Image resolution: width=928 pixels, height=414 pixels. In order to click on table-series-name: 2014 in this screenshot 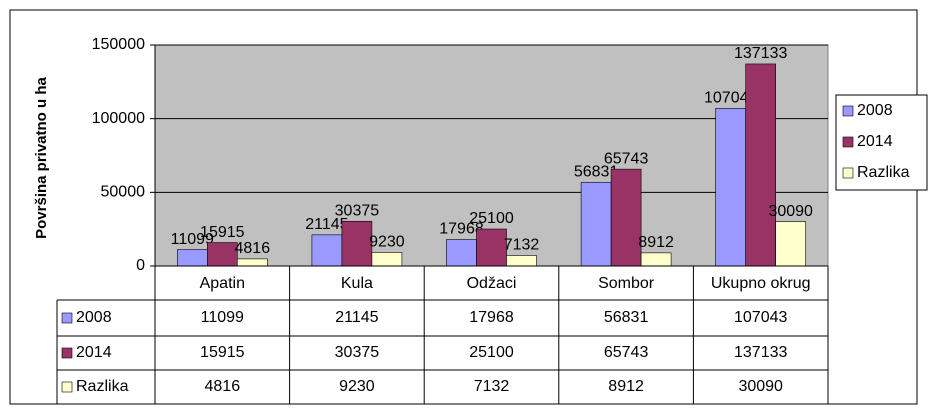, I will do `click(94, 352)`.